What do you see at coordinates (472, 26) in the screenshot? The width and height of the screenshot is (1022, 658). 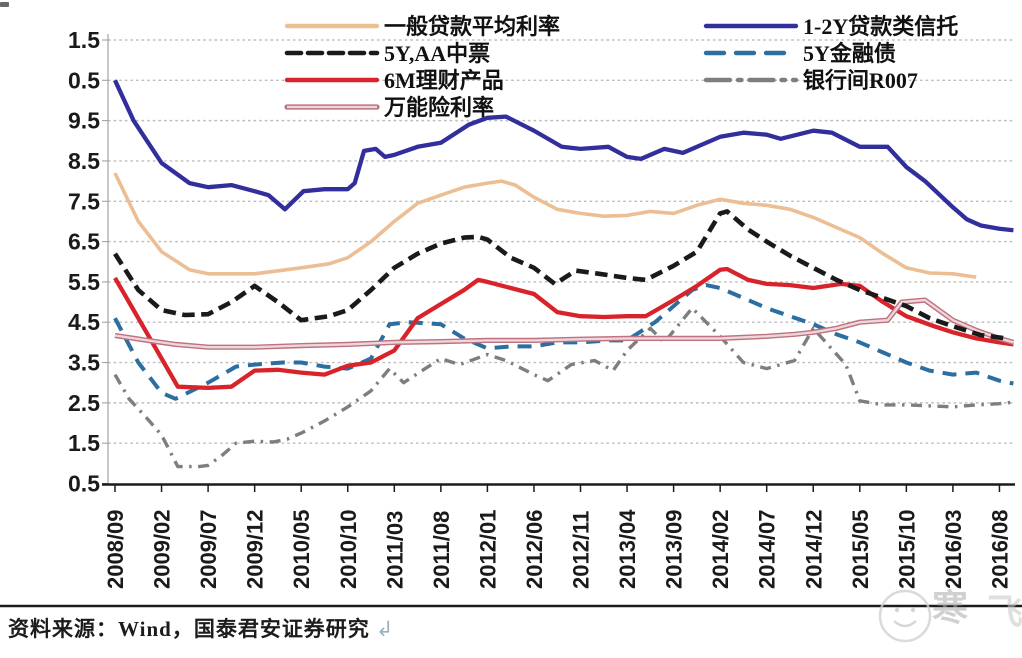 I see `legend-label: 一般贷款平均利率` at bounding box center [472, 26].